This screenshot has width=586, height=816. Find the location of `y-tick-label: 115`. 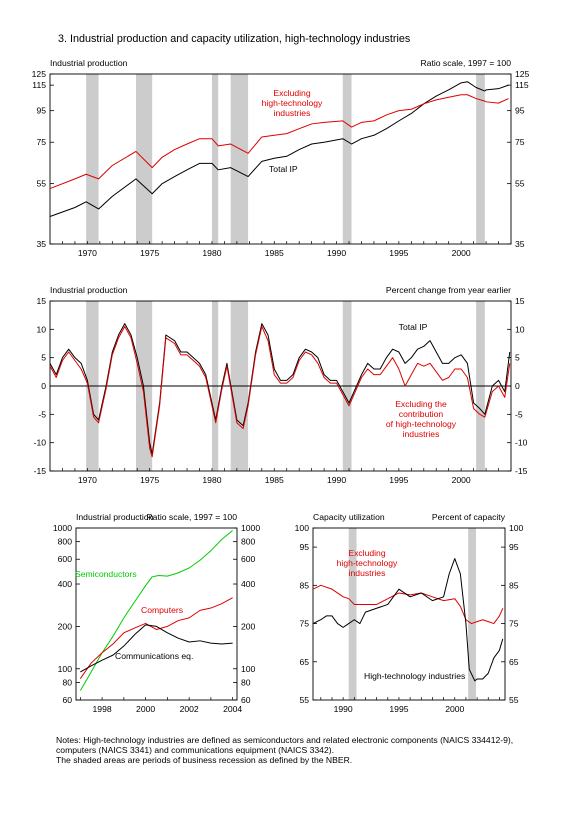

y-tick-label: 115 is located at coordinates (522, 85).